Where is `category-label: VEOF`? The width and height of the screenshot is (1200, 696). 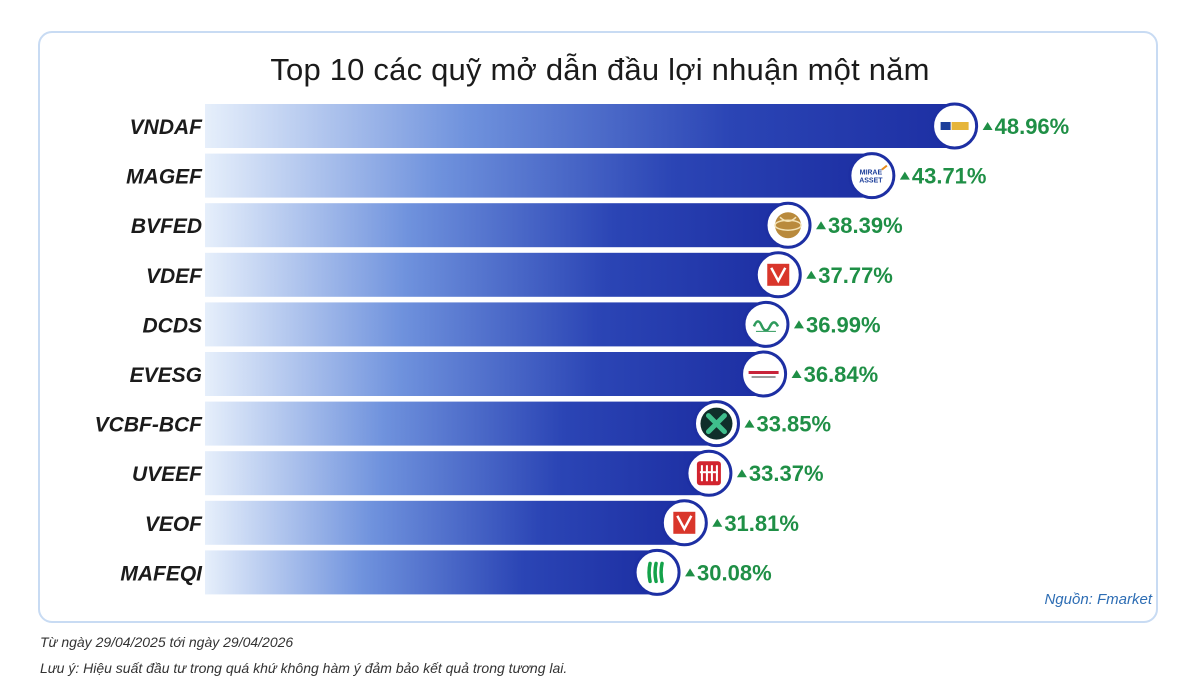 category-label: VEOF is located at coordinates (174, 524).